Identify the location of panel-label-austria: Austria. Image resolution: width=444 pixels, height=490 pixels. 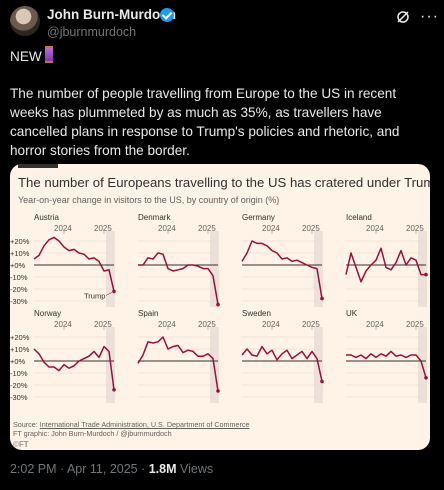
(46, 217).